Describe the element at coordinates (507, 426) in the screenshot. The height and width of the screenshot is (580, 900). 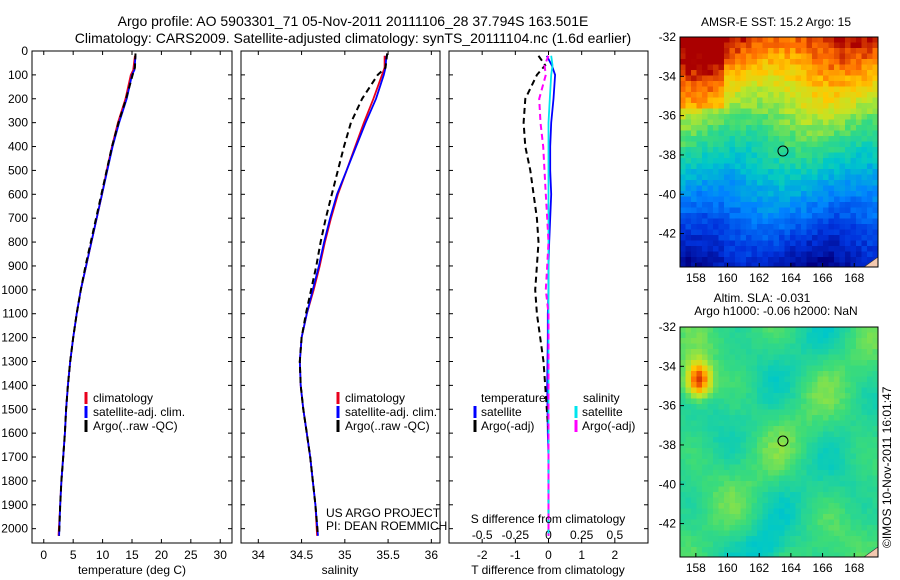
I see `legend-label-t-argo: Argo(-adj)` at that location.